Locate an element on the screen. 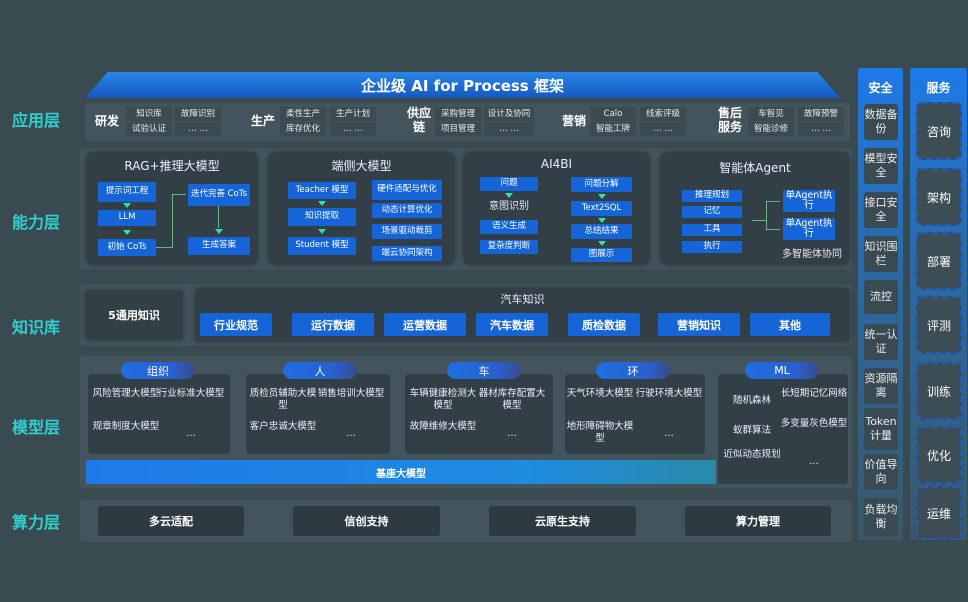 This screenshot has width=968, height=602. service-item: 优化 is located at coordinates (939, 455).